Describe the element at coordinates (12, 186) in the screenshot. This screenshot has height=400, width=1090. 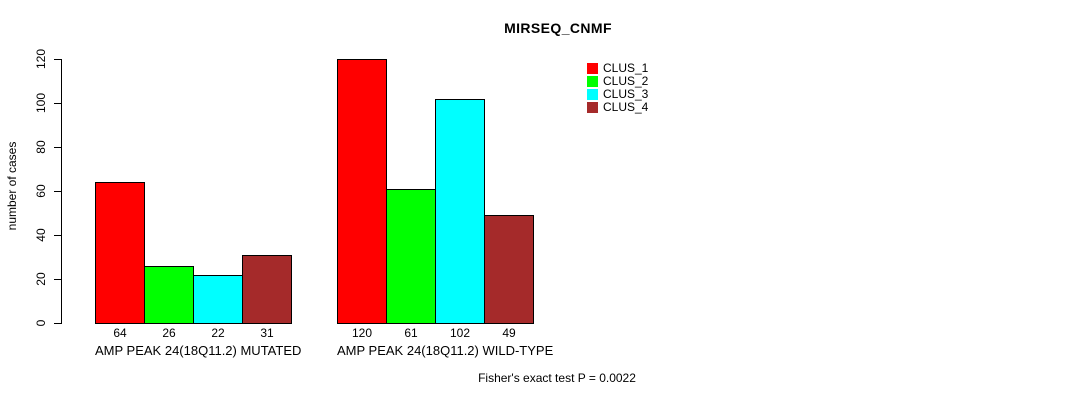
I see `y-axis-label: number of cases` at that location.